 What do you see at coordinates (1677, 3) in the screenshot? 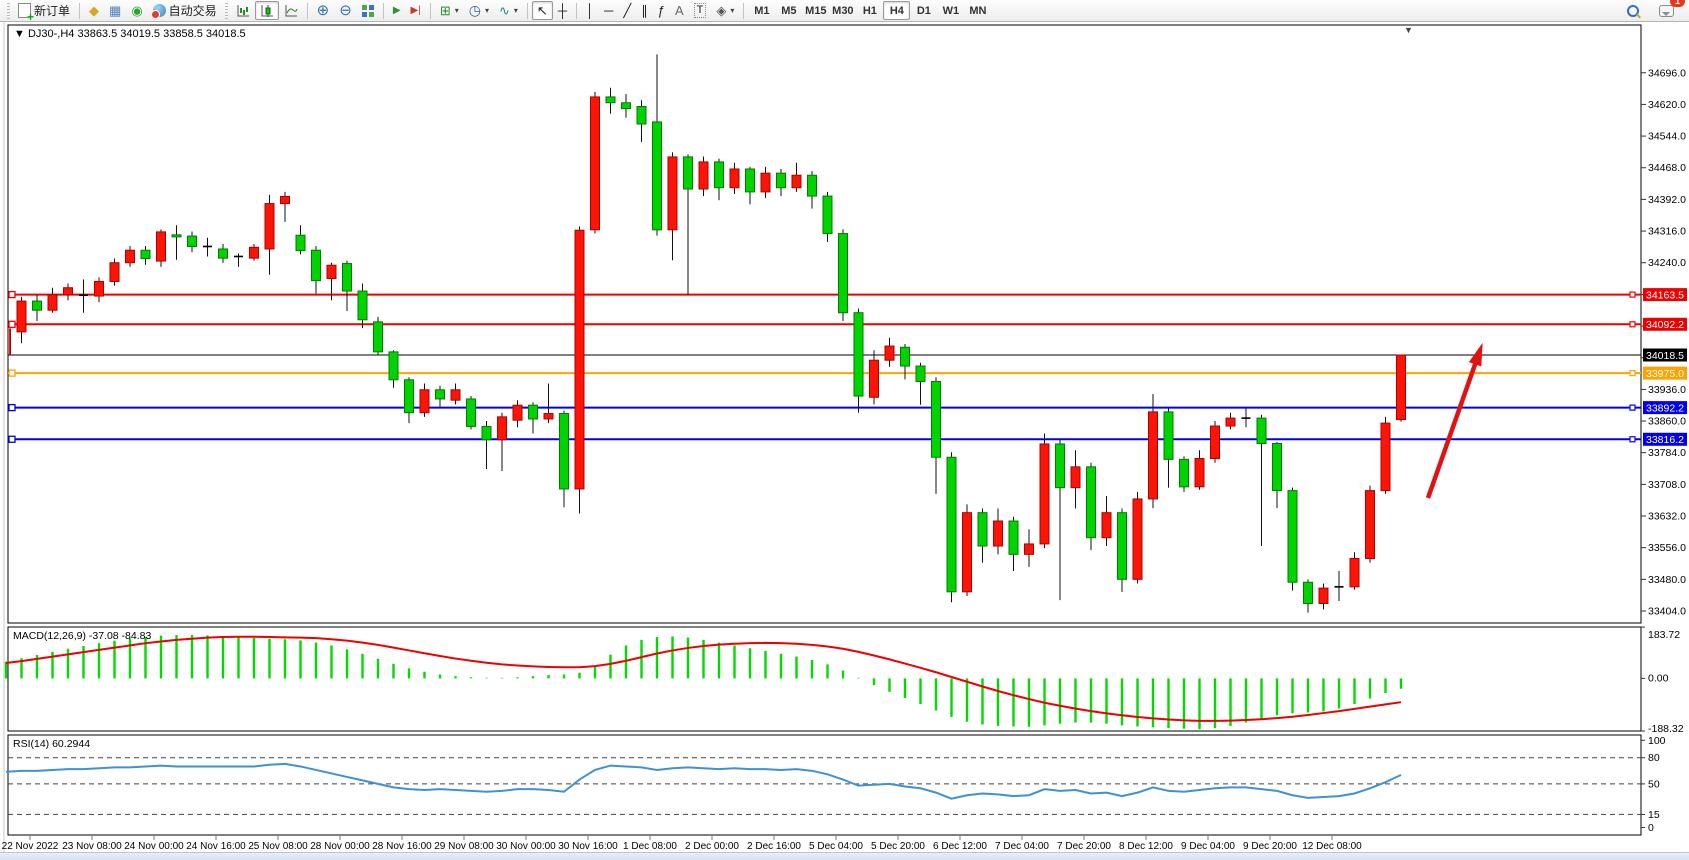
I see `notification-badge: 1` at bounding box center [1677, 3].